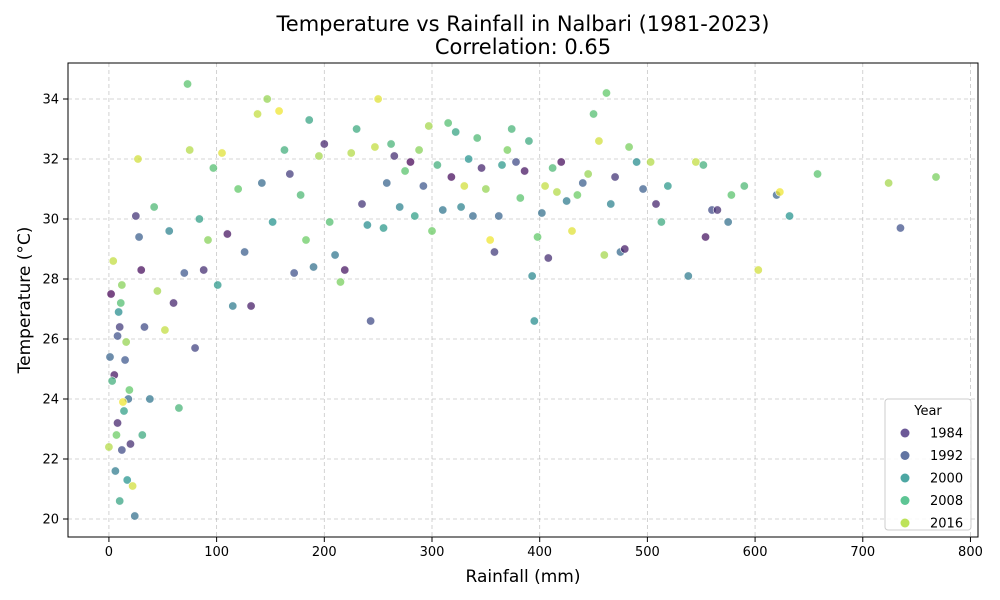 This screenshot has width=1000, height=600. Describe the element at coordinates (50, 100) in the screenshot. I see `y-tick-label: 34` at that location.